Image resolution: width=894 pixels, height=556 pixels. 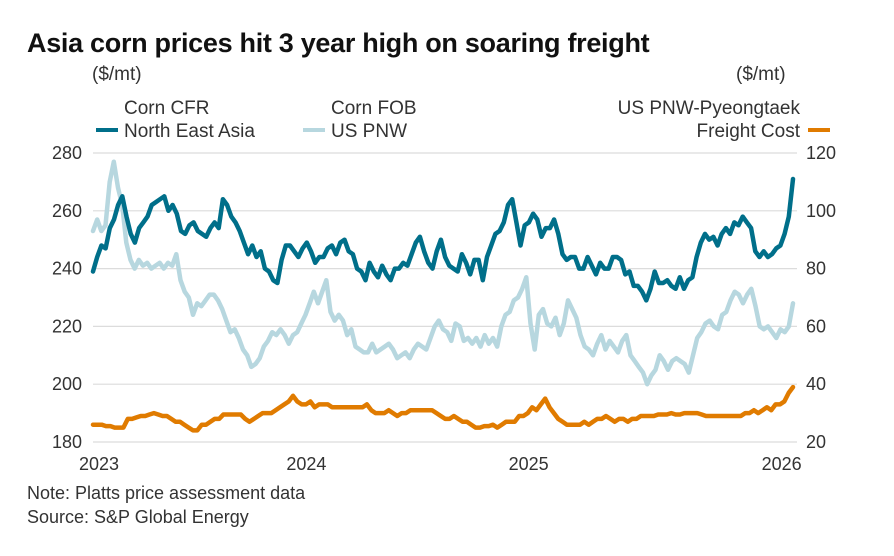 I want to click on legend-label-cfr-line2: North East Asia, so click(x=189, y=131).